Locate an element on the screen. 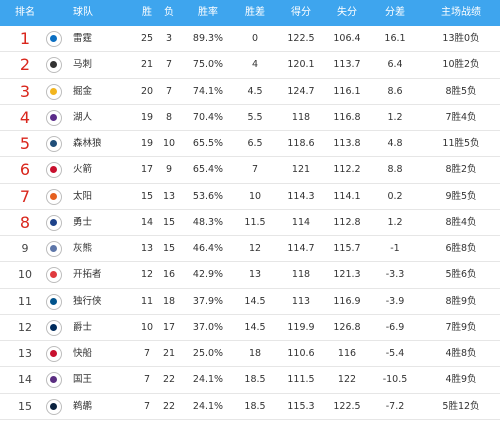 This screenshot has width=500, height=440. team-name: 勇士 is located at coordinates (83, 222).